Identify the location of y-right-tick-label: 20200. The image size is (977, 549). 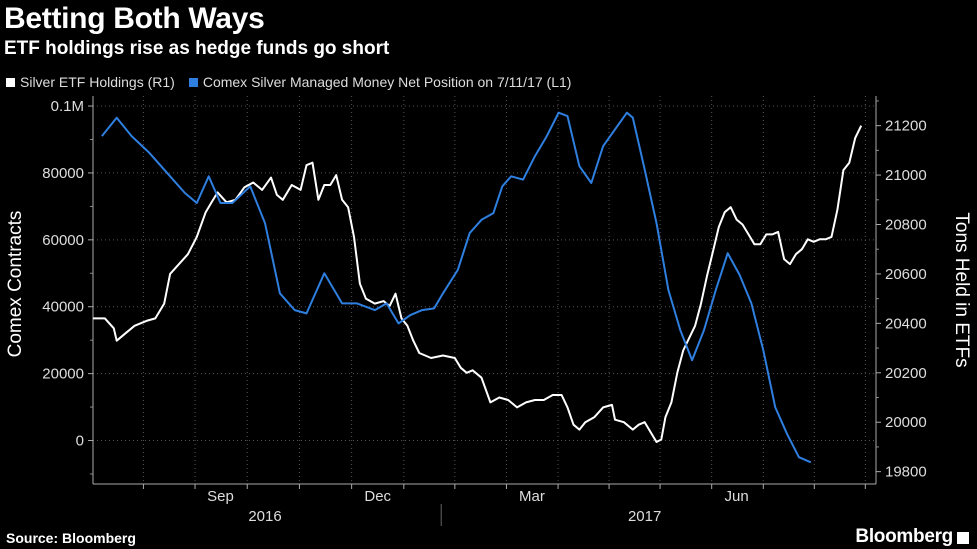
(906, 373).